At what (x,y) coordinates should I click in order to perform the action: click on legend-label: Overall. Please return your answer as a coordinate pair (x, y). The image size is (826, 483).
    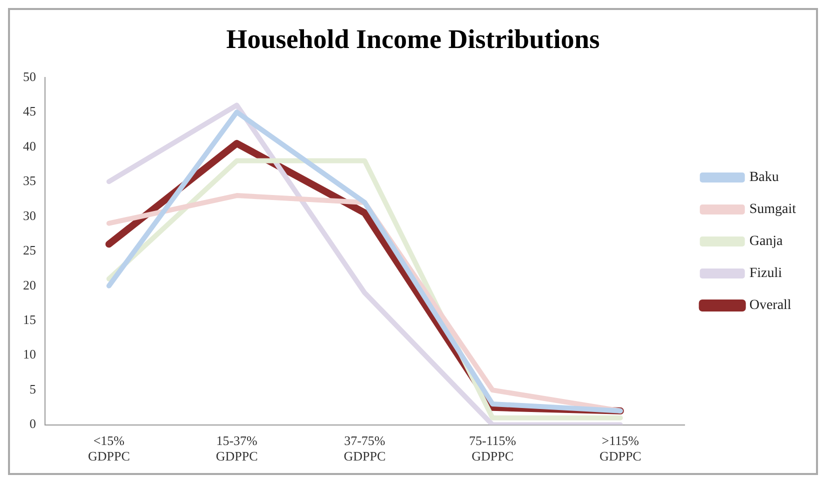
    Looking at the image, I should click on (770, 306).